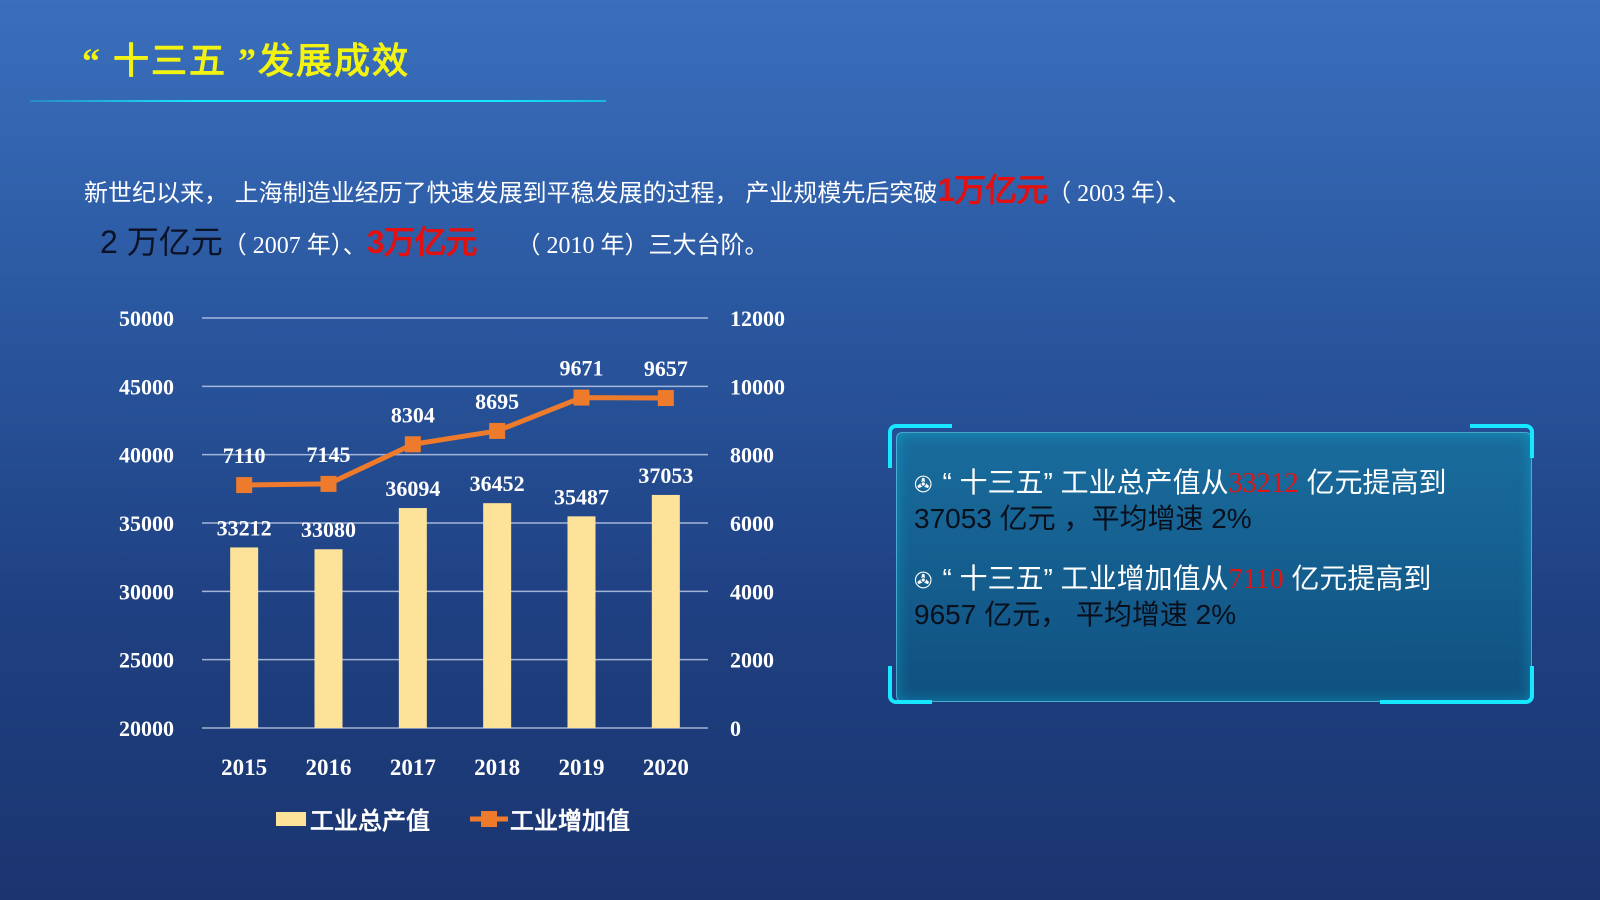  Describe the element at coordinates (146, 728) in the screenshot. I see `y-left-tick-label: 20000` at that location.